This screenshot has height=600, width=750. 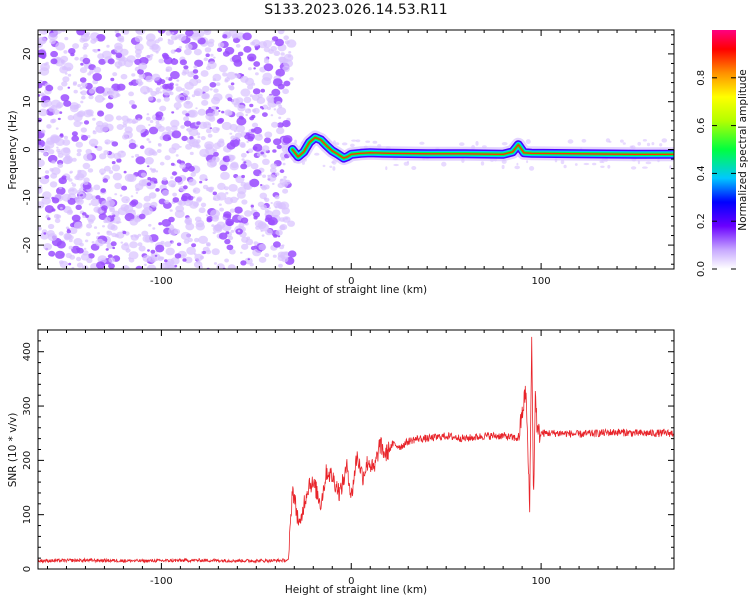 I want to click on colorbar-label: Normalized spectral amplitude, so click(x=743, y=149).